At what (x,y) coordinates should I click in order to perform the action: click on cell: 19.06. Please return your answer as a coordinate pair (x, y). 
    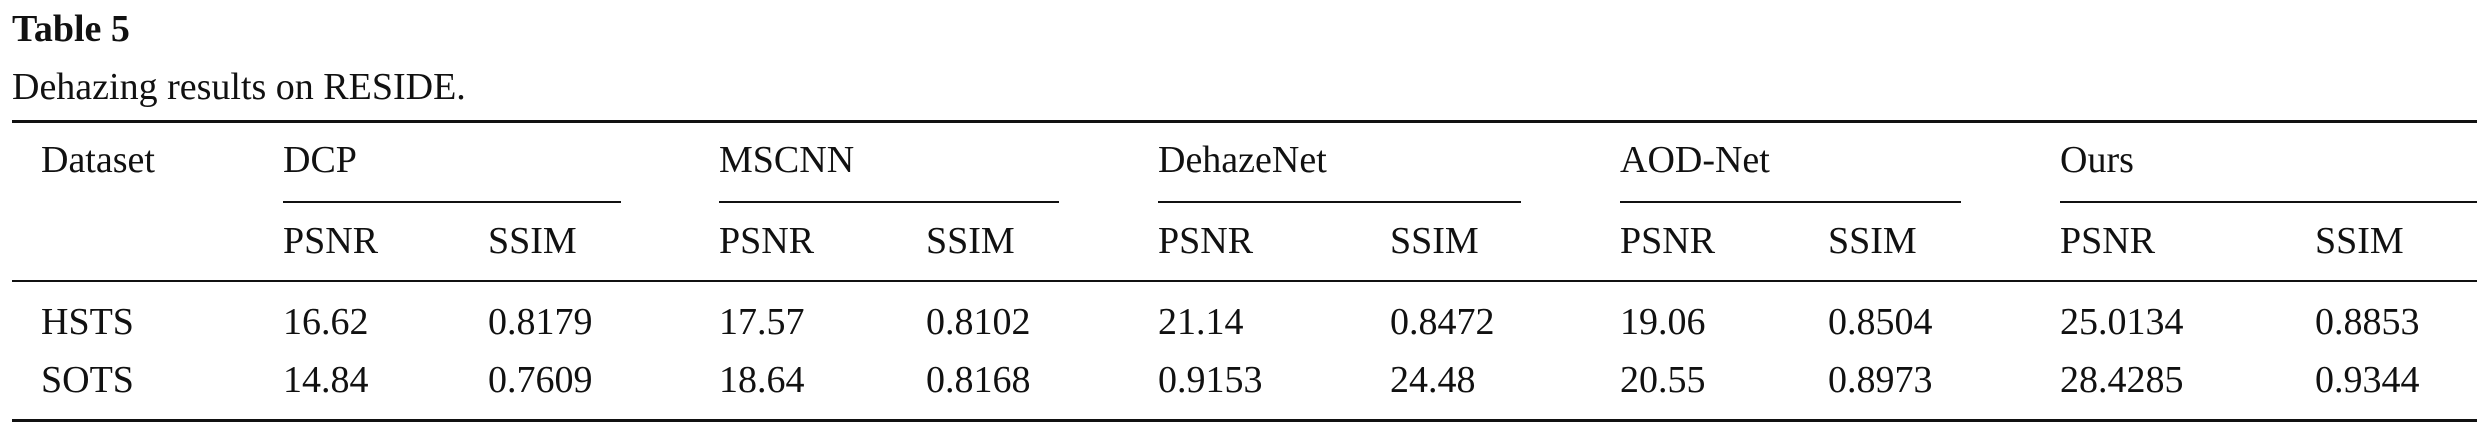
    Looking at the image, I should click on (1663, 322).